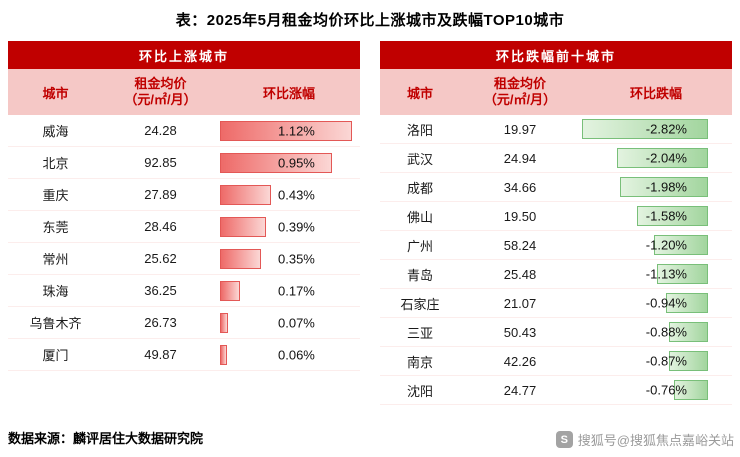 The width and height of the screenshot is (740, 457). I want to click on change-cell: -1.13%, so click(656, 274).